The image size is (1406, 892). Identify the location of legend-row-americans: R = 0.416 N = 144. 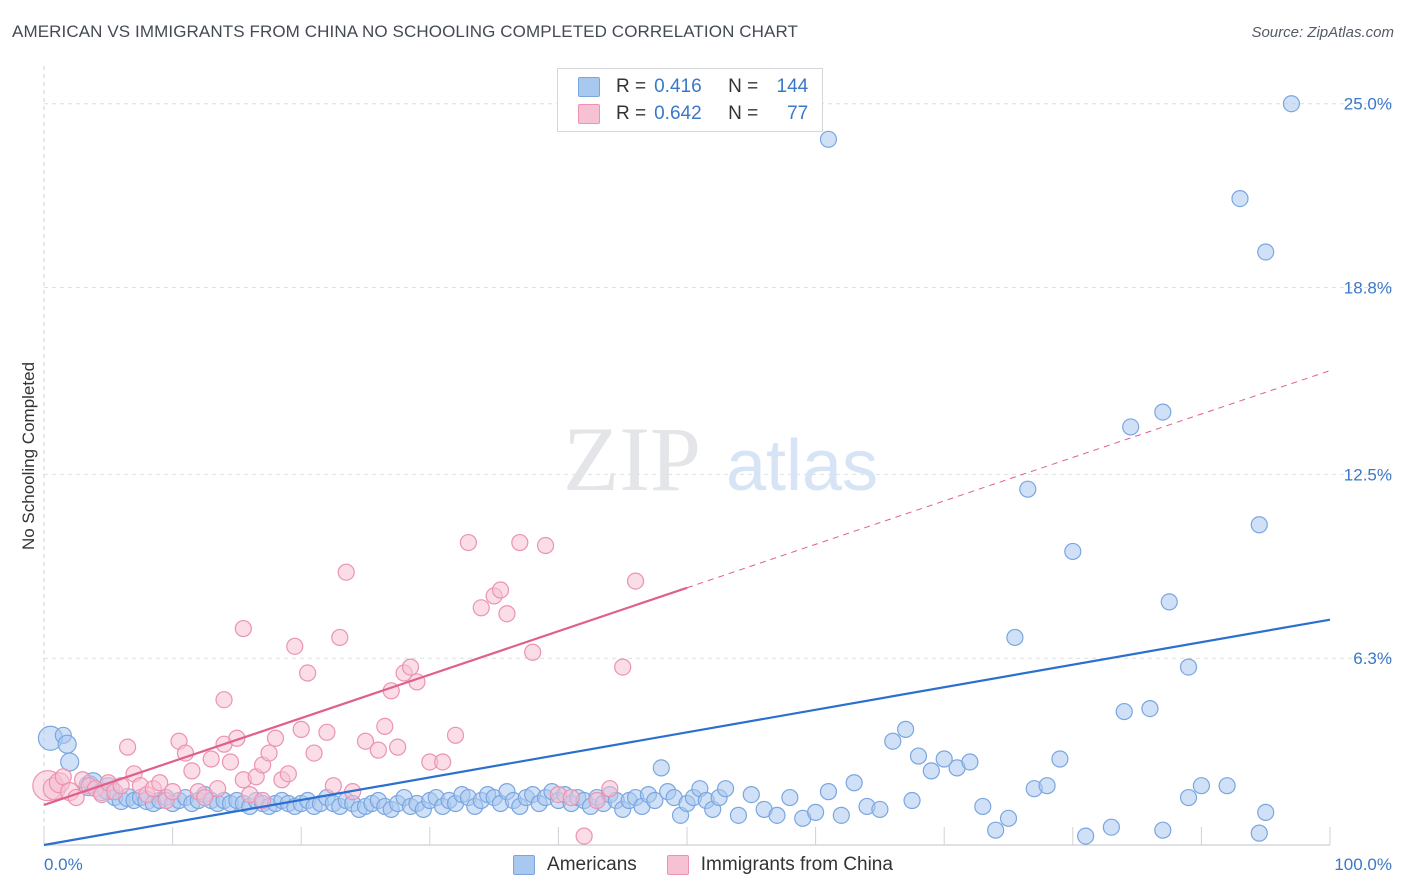
(693, 87).